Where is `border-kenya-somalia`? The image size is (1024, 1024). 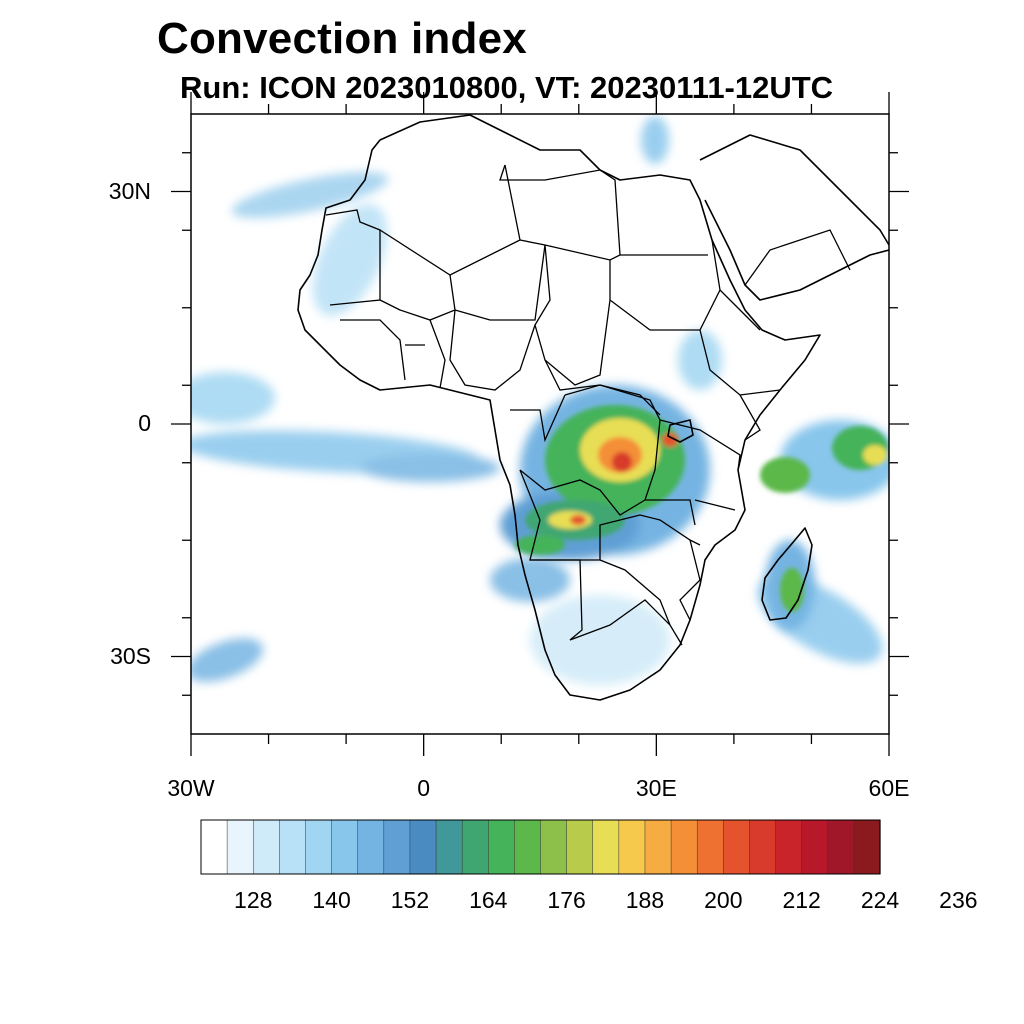 border-kenya-somalia is located at coordinates (750, 417).